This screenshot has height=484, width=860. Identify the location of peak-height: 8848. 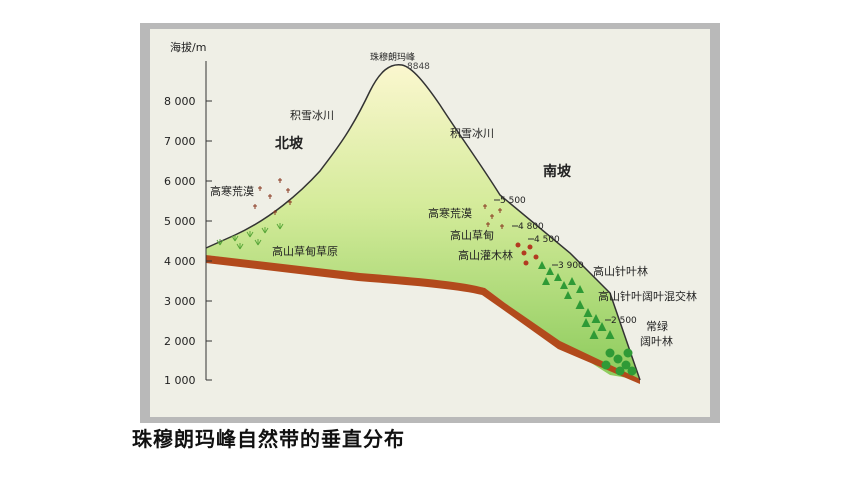
(418, 67).